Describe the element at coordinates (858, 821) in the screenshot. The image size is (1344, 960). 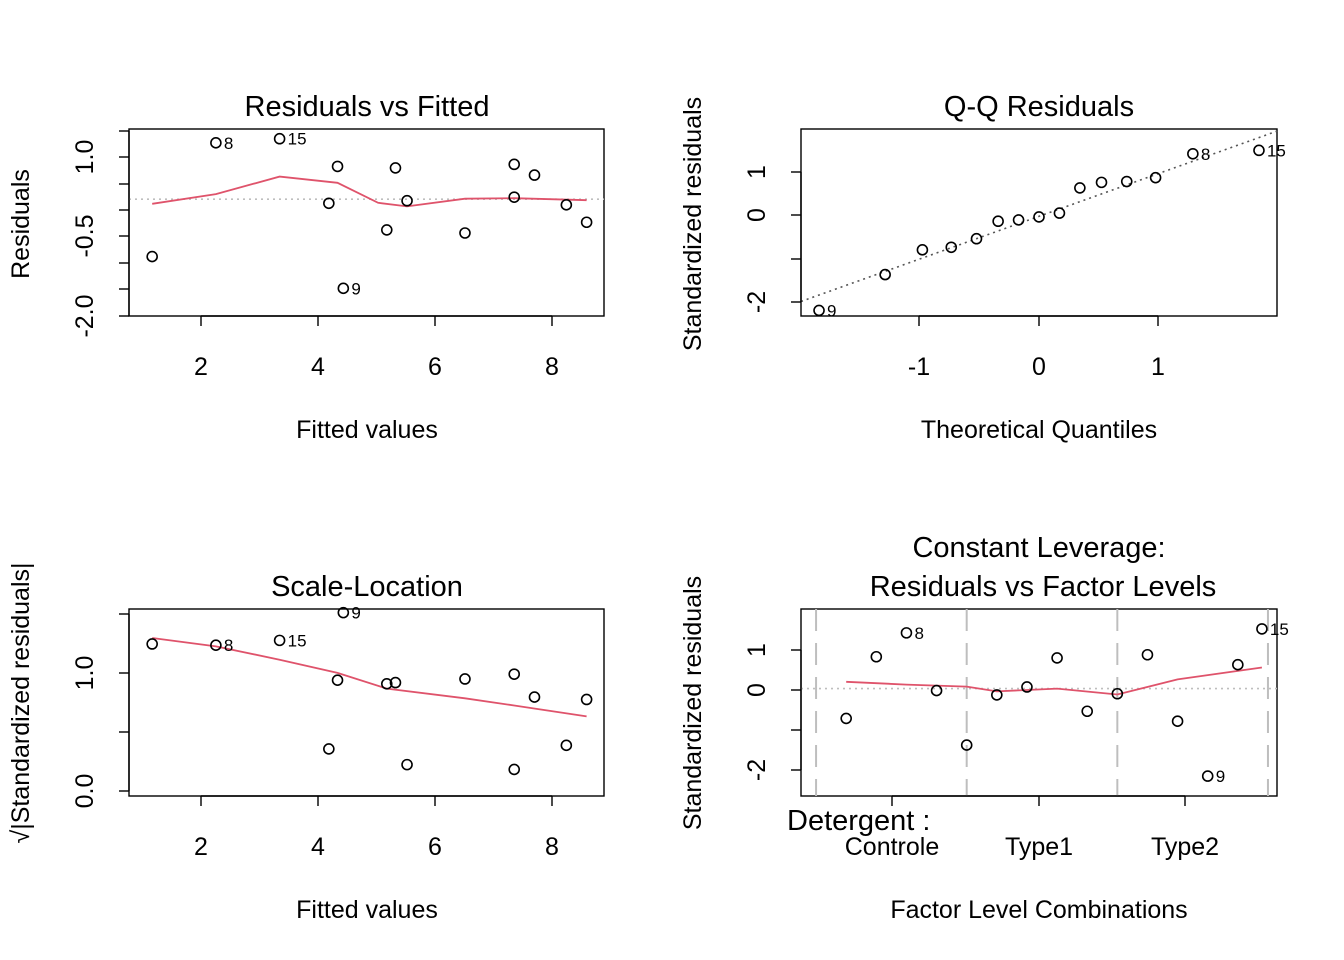
I see `factor-label: Detergent :` at that location.